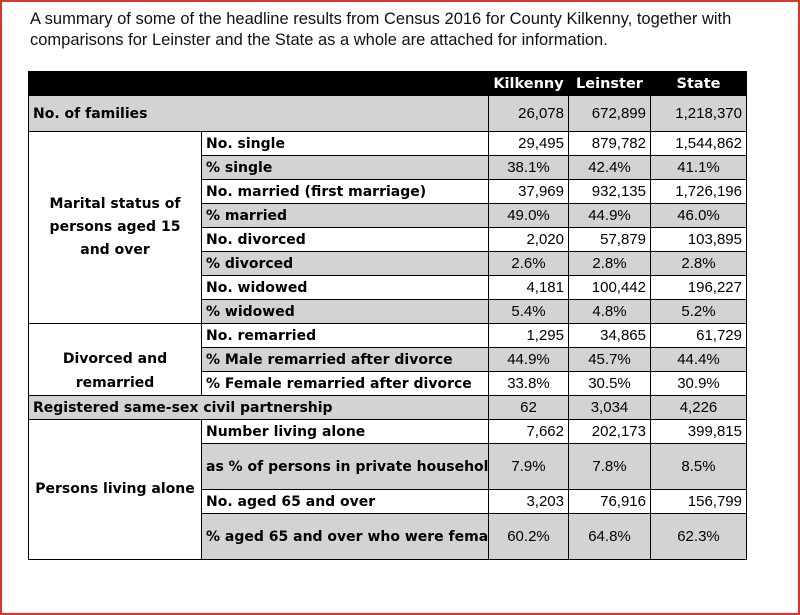 This screenshot has height=615, width=800. Describe the element at coordinates (698, 359) in the screenshot. I see `cell-state: 44.4%` at that location.